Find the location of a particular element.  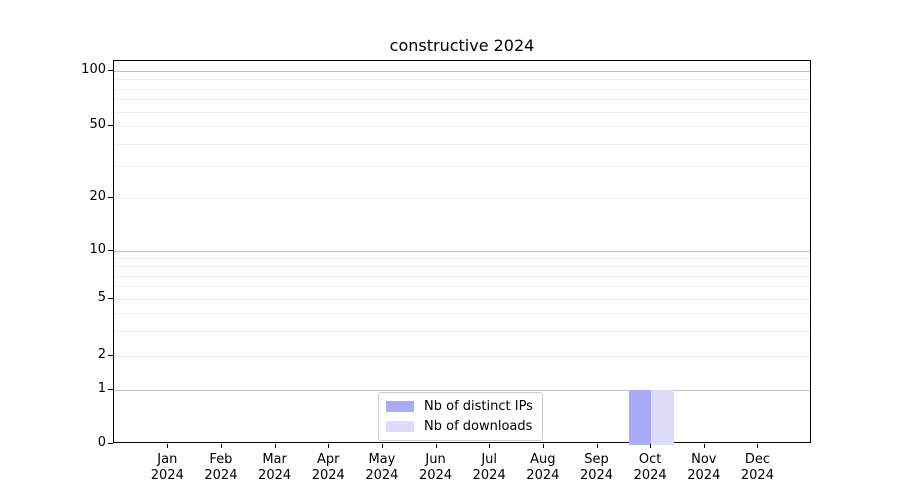

x-tick-label: Feb 2024 is located at coordinates (221, 467).